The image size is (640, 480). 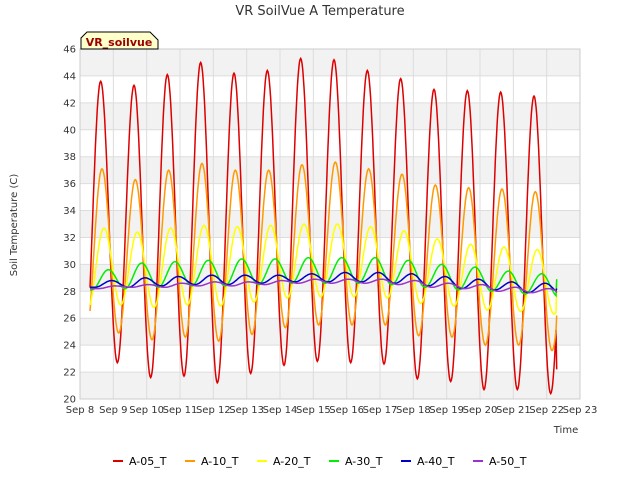 What do you see at coordinates (213, 410) in the screenshot?
I see `x-tick-label: Sep 12` at bounding box center [213, 410].